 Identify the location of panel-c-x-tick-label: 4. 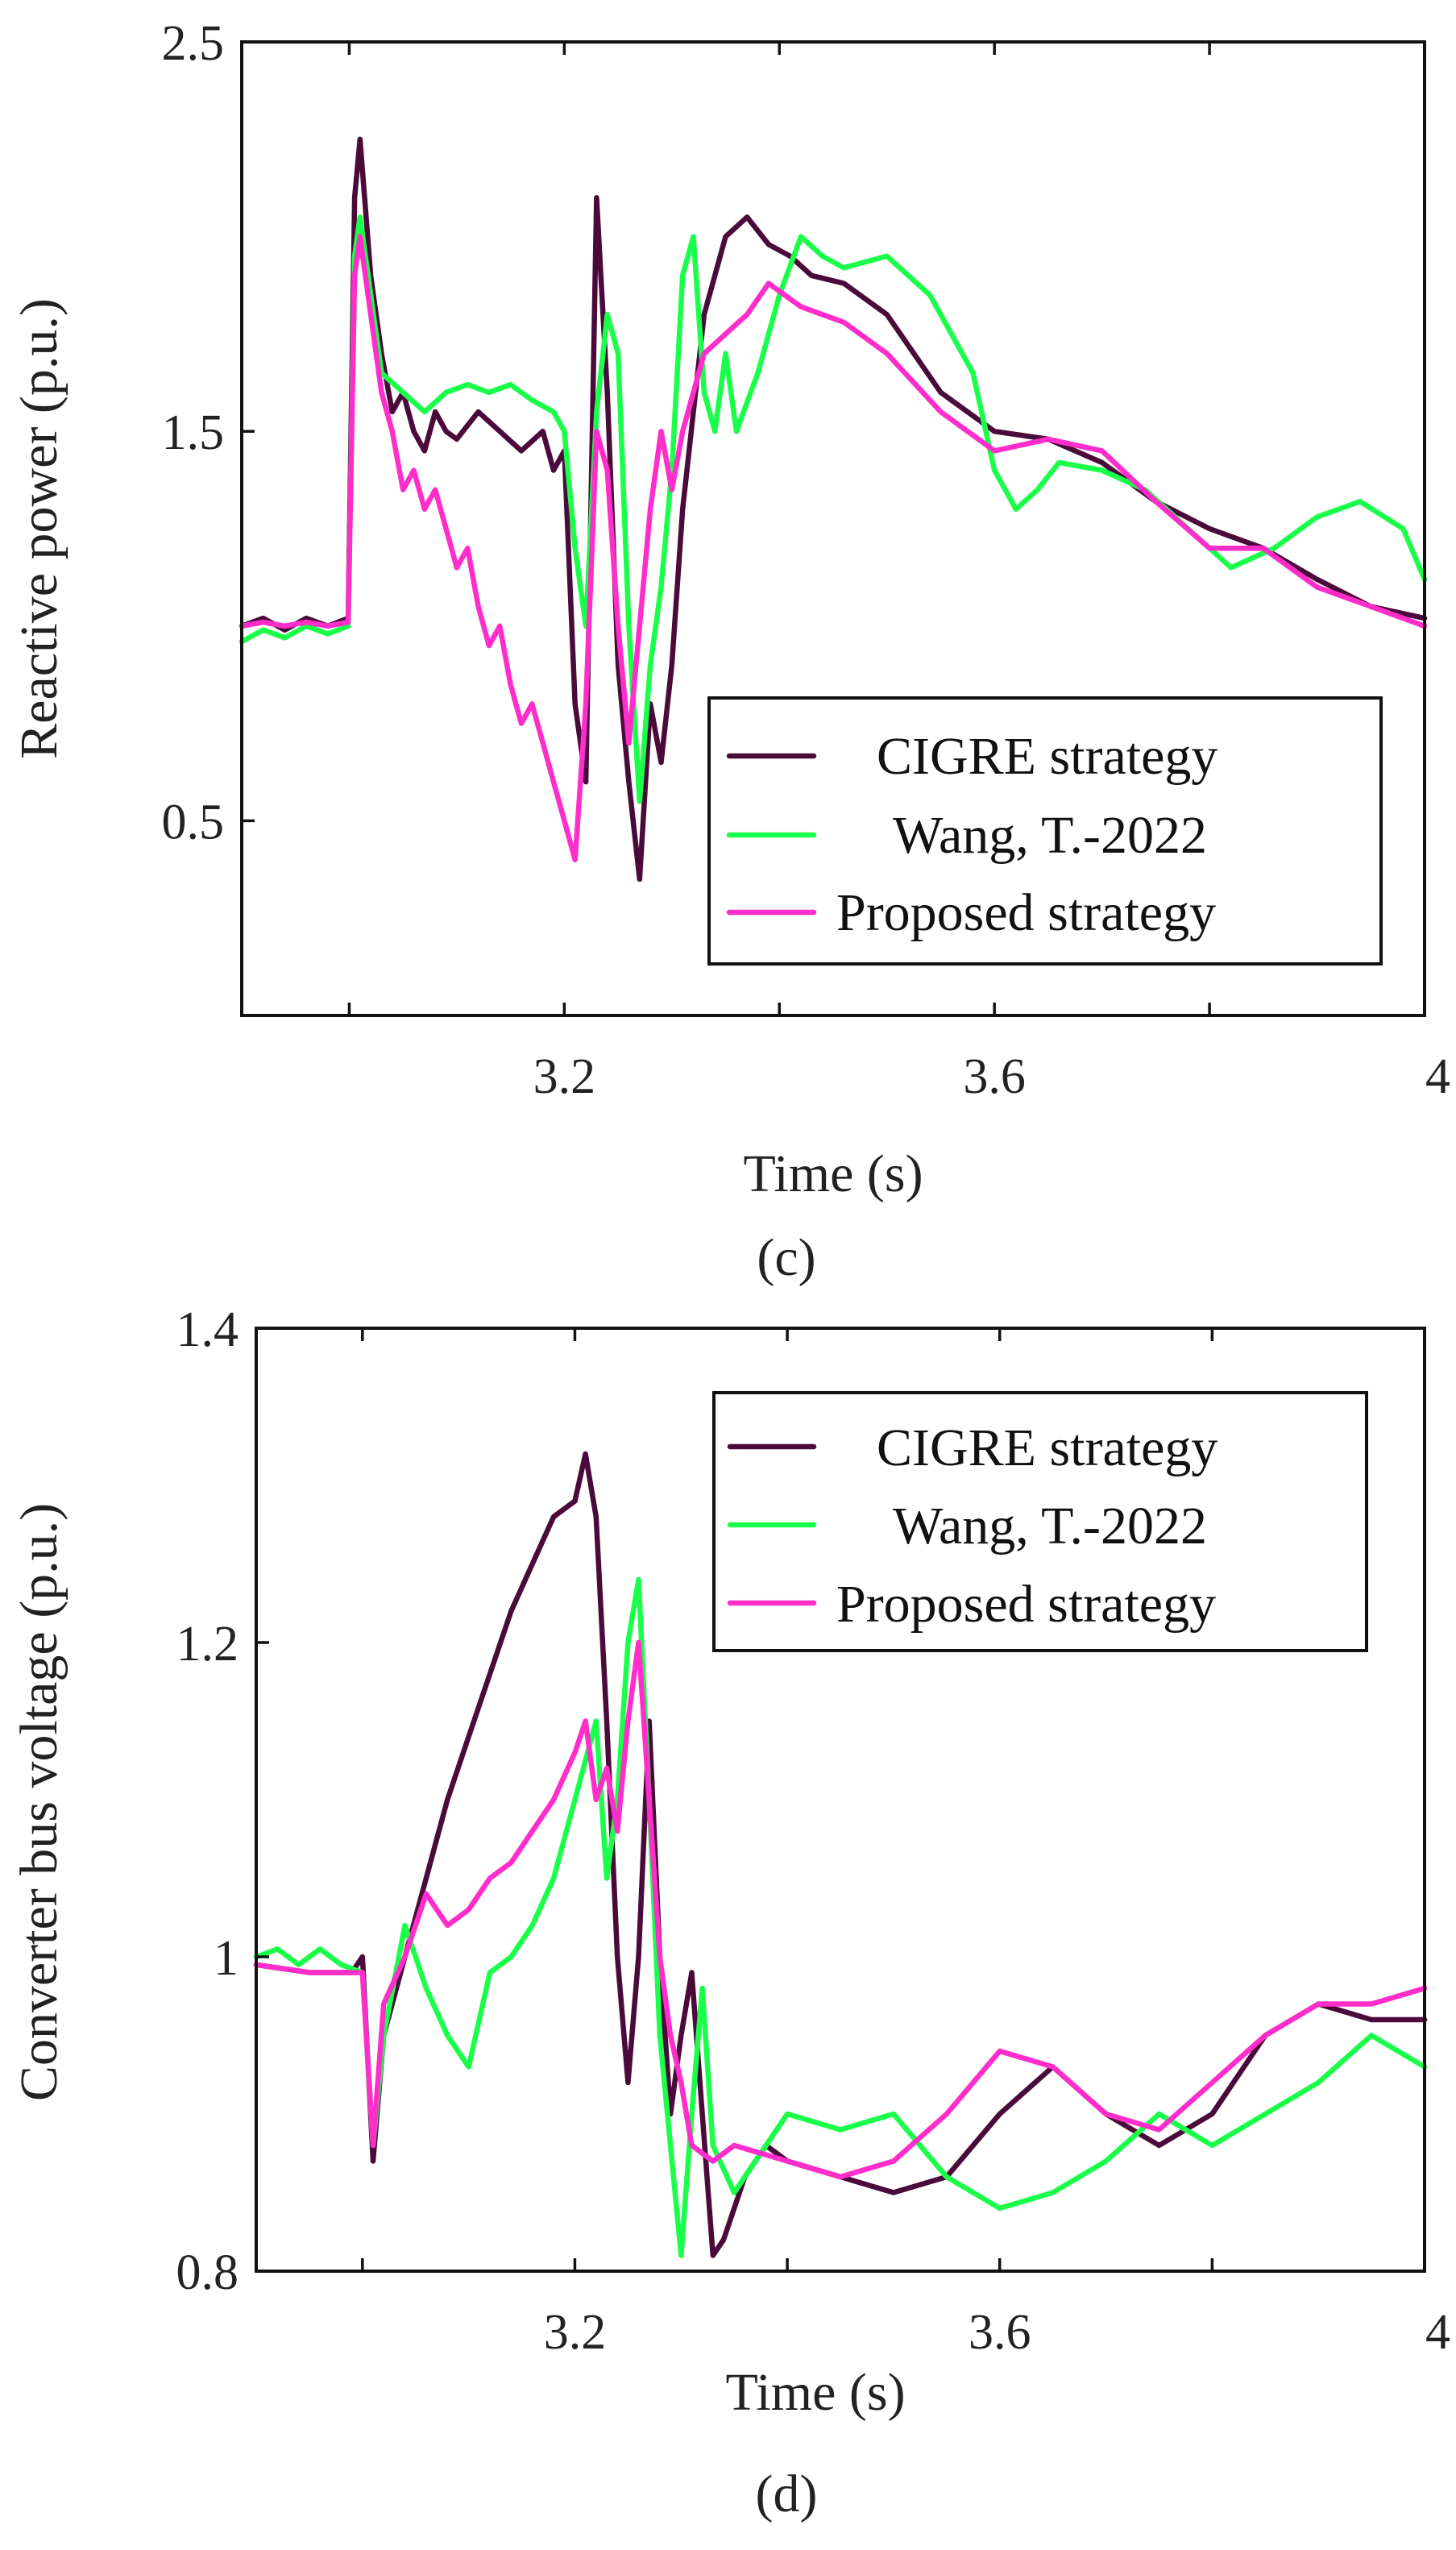
(1437, 1076).